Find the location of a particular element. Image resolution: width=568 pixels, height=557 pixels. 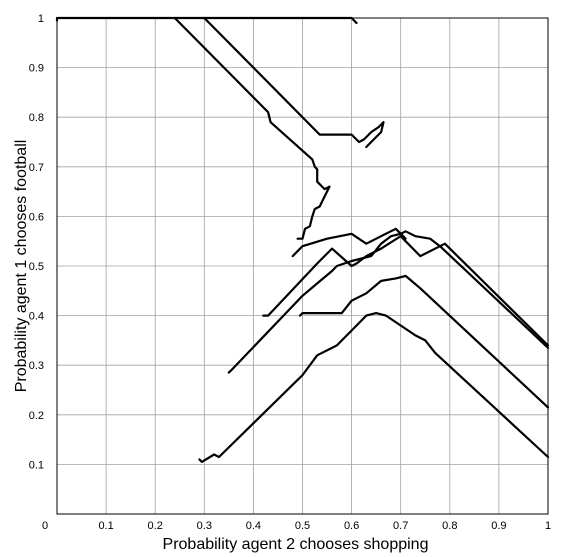

y-tick-label: 0.8 is located at coordinates (36, 118).